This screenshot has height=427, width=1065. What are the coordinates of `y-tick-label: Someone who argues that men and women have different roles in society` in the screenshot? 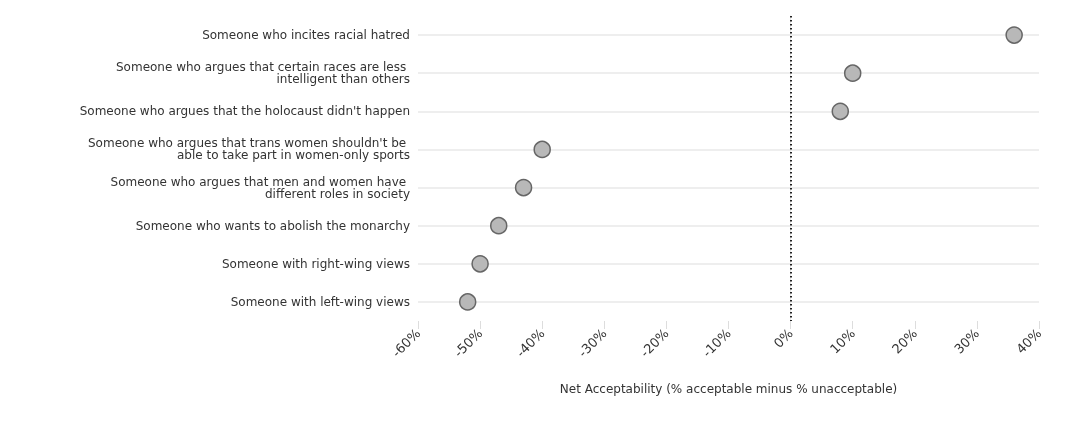 It's located at (260, 187).